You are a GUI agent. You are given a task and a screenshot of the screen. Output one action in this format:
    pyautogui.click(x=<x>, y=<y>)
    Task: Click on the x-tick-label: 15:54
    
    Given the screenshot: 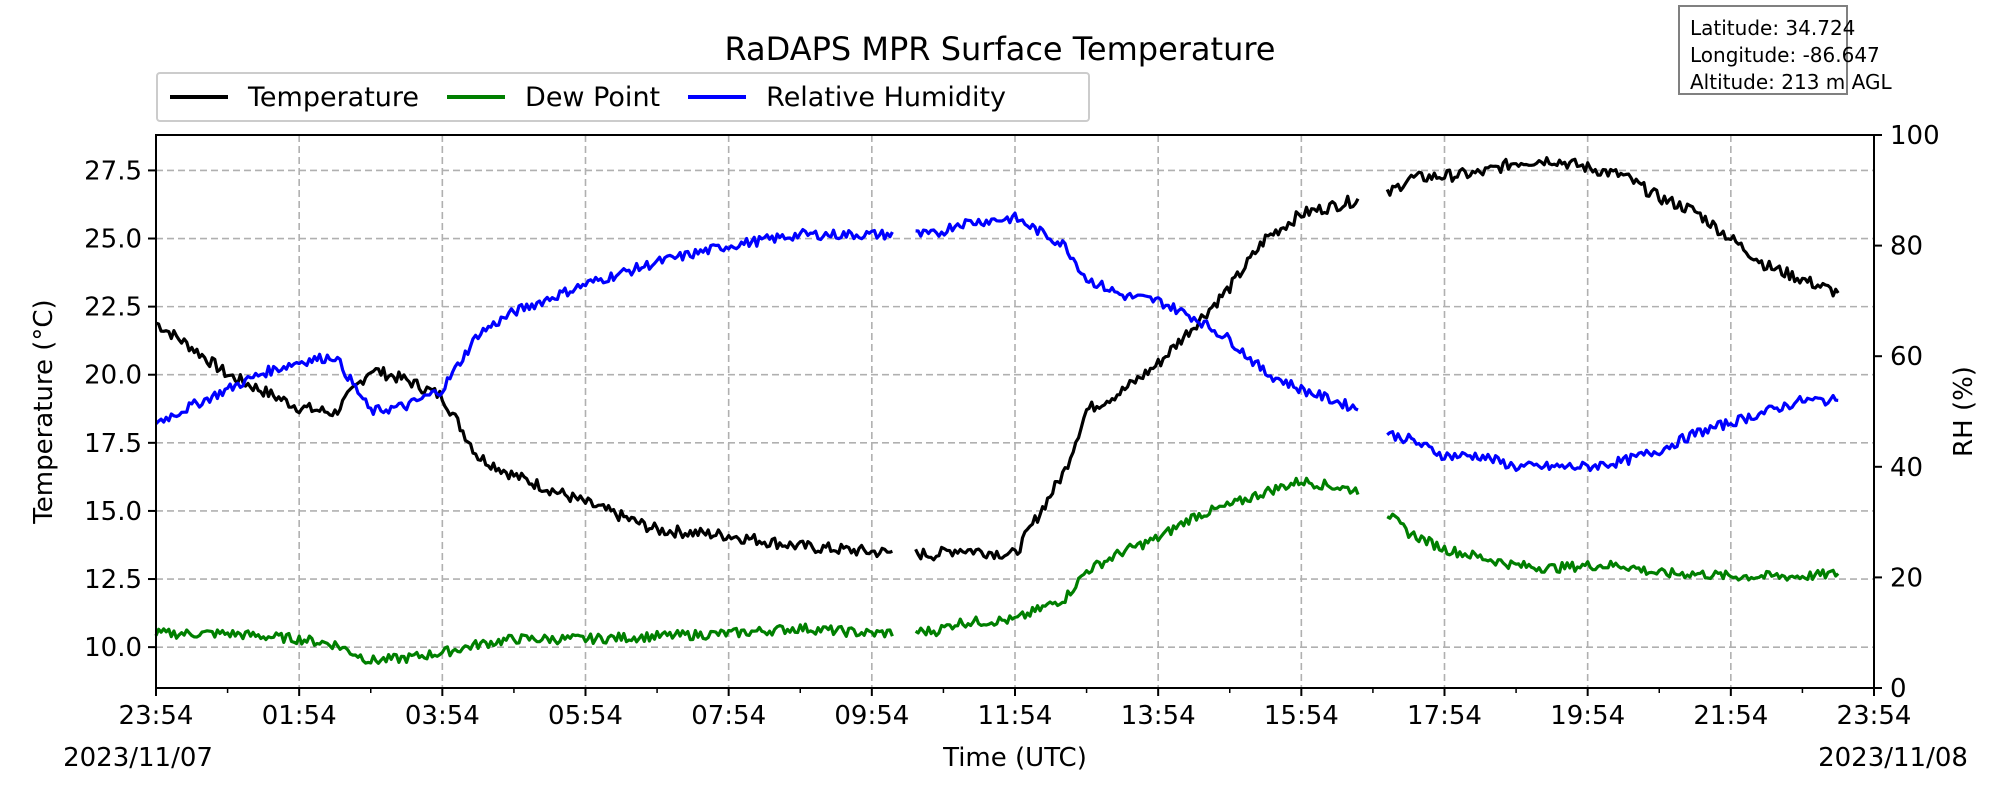 What is the action you would take?
    pyautogui.click(x=1301, y=716)
    